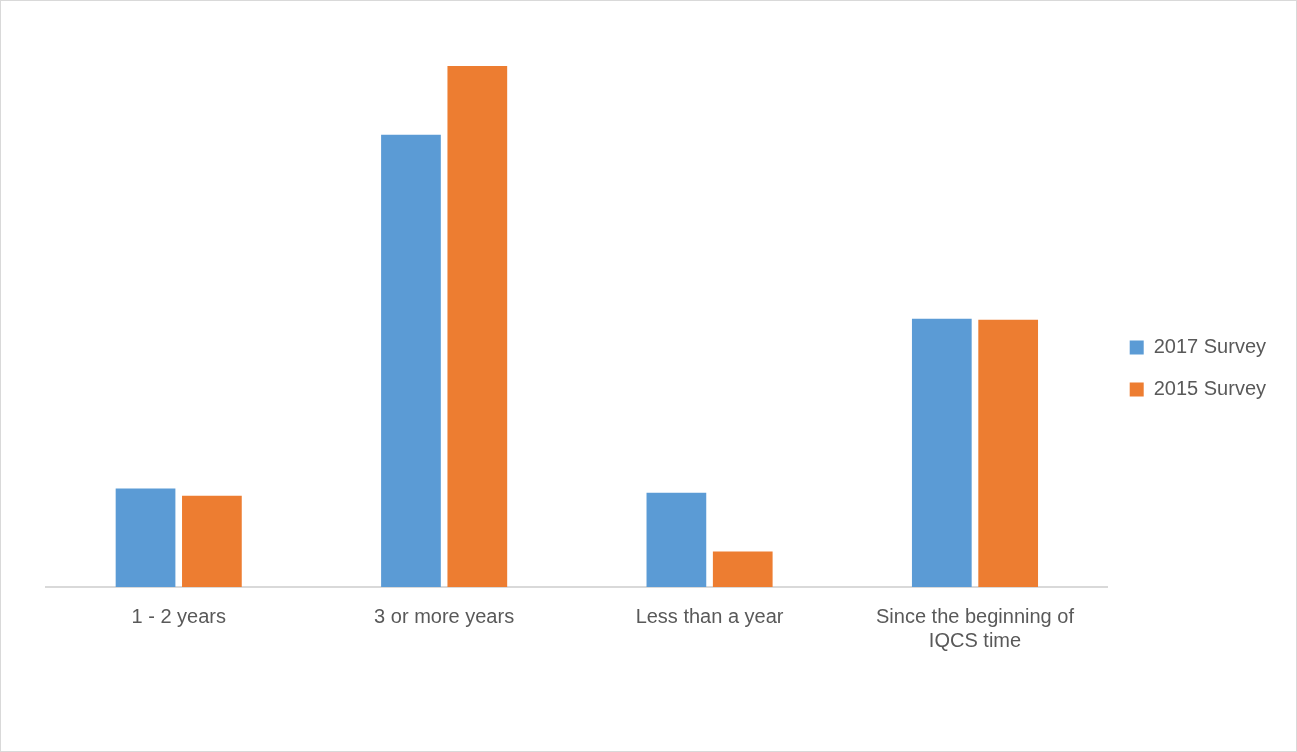 The height and width of the screenshot is (752, 1297). What do you see at coordinates (444, 615) in the screenshot?
I see `x-tick-label: 3 or more years` at bounding box center [444, 615].